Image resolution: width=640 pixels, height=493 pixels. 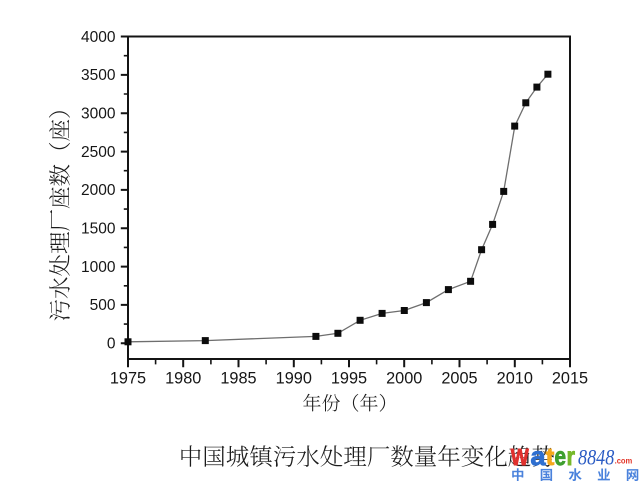 I want to click on svg-text: 1995, so click(x=349, y=379).